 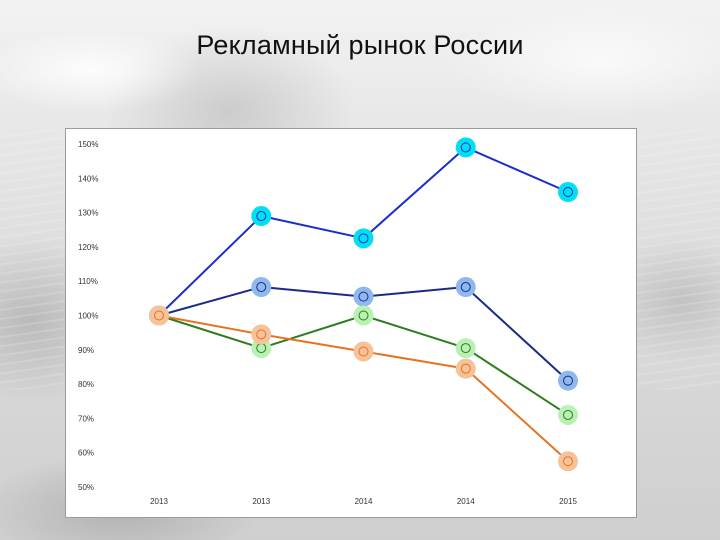 I want to click on y-tick-label: 120%, so click(x=88, y=247).